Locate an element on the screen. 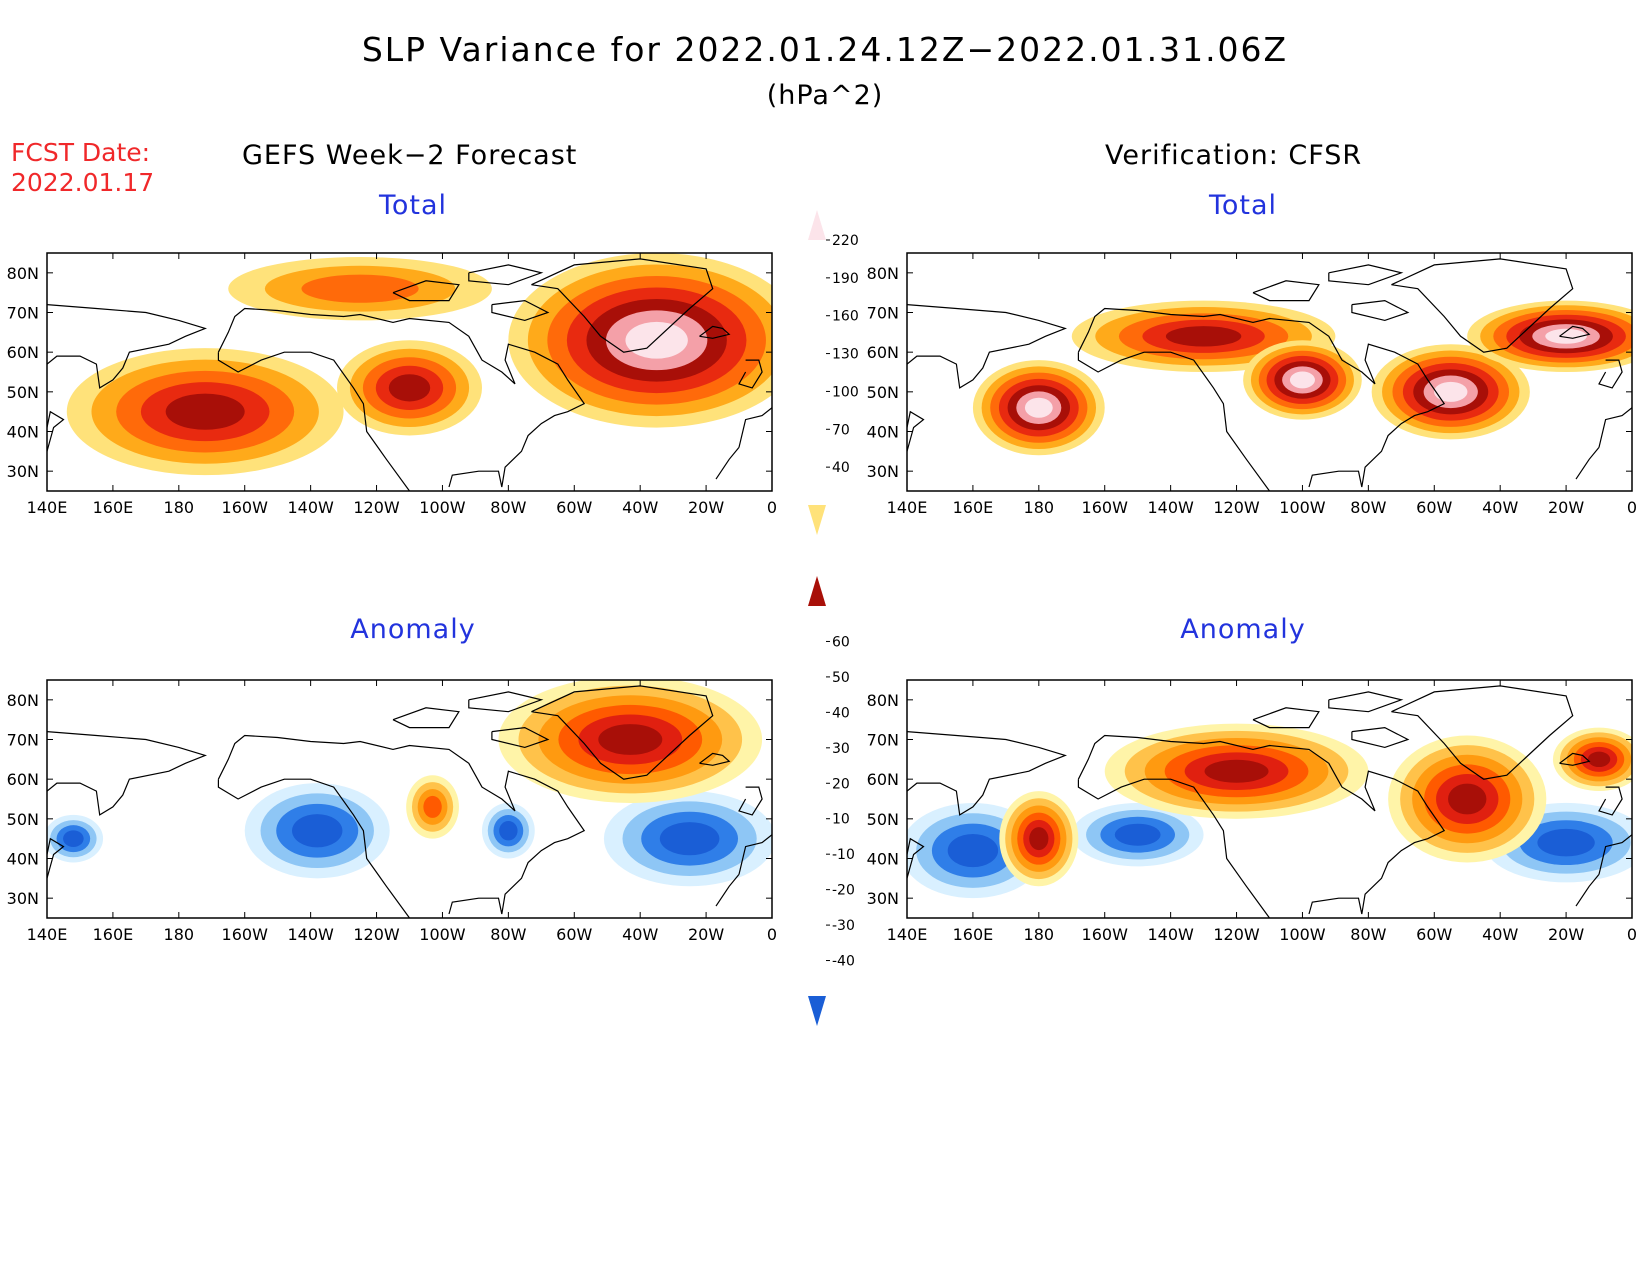 The height and width of the screenshot is (1275, 1650). panel-title-verification-anomaly: Anomaly is located at coordinates (1243, 629).